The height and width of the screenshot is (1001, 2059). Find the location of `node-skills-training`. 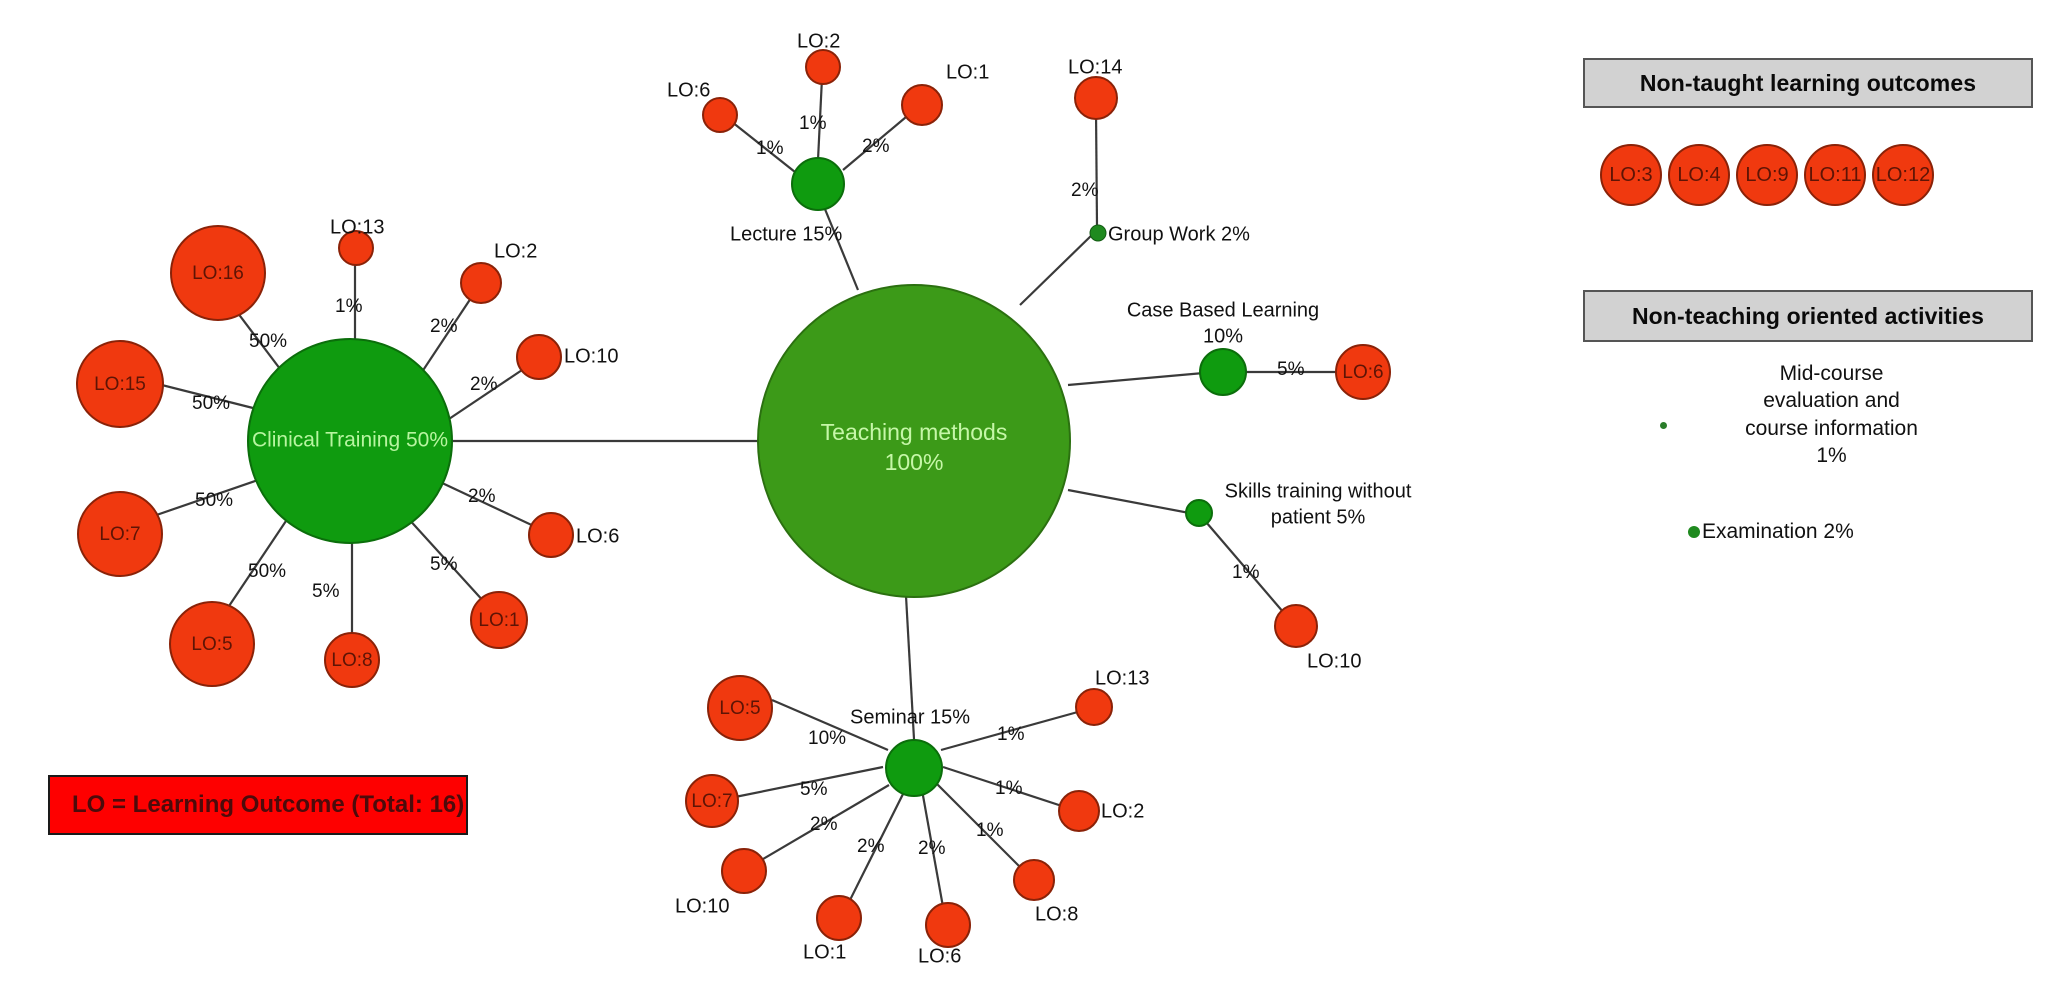

node-skills-training is located at coordinates (1199, 513).